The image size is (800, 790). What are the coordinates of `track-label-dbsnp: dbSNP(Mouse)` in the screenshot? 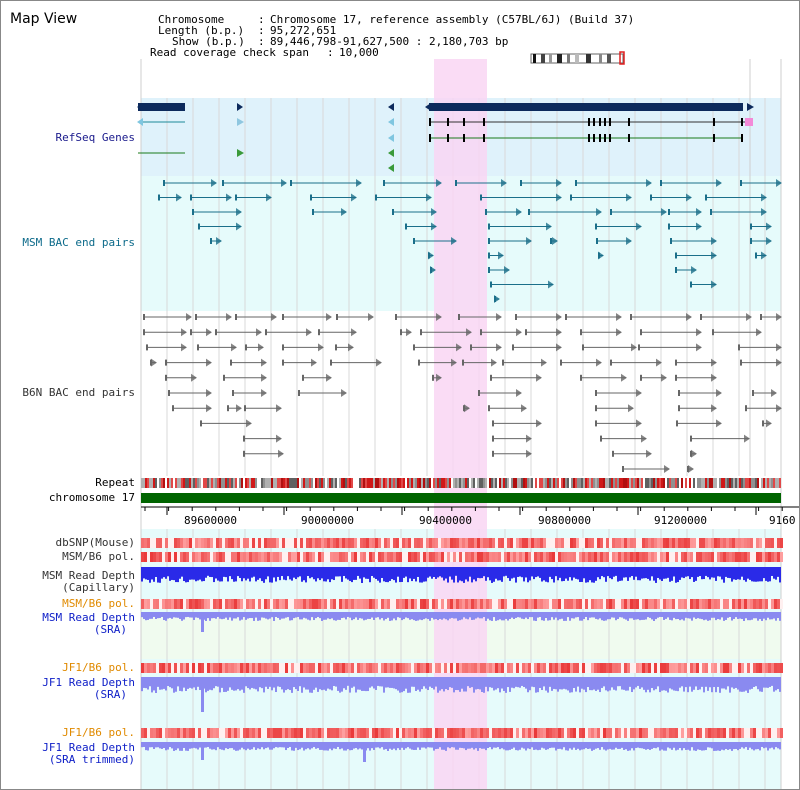 It's located at (95, 542).